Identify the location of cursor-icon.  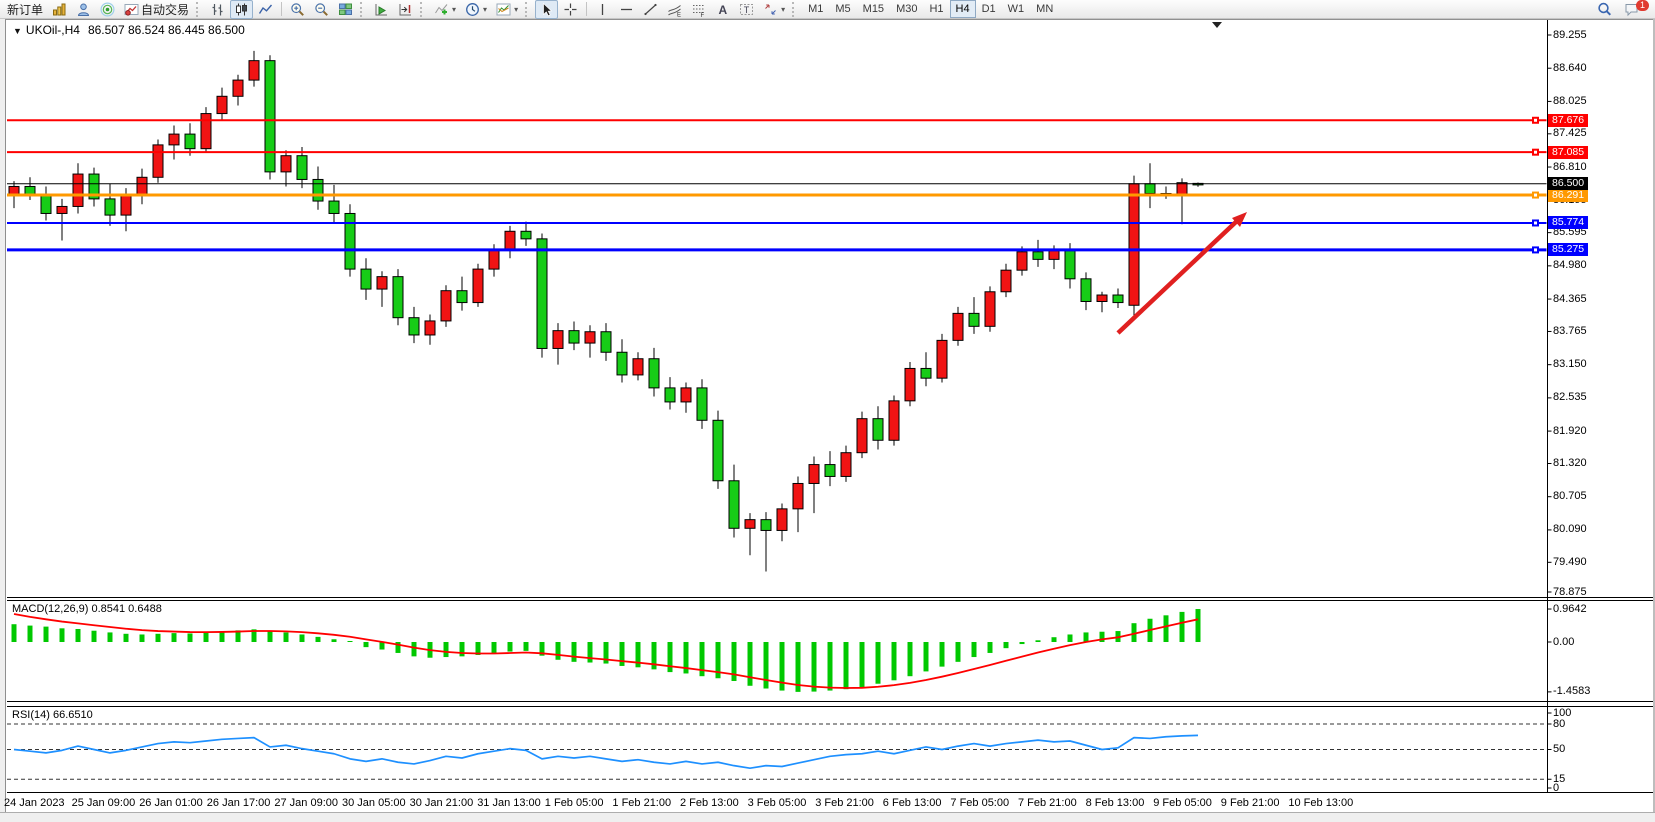
(546, 9).